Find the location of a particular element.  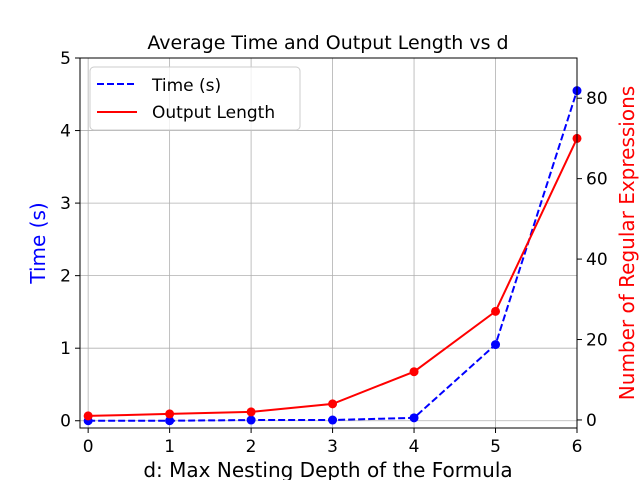

left-y-axis-ticks: 0 1 2 3 4 5 is located at coordinates (70, 240).